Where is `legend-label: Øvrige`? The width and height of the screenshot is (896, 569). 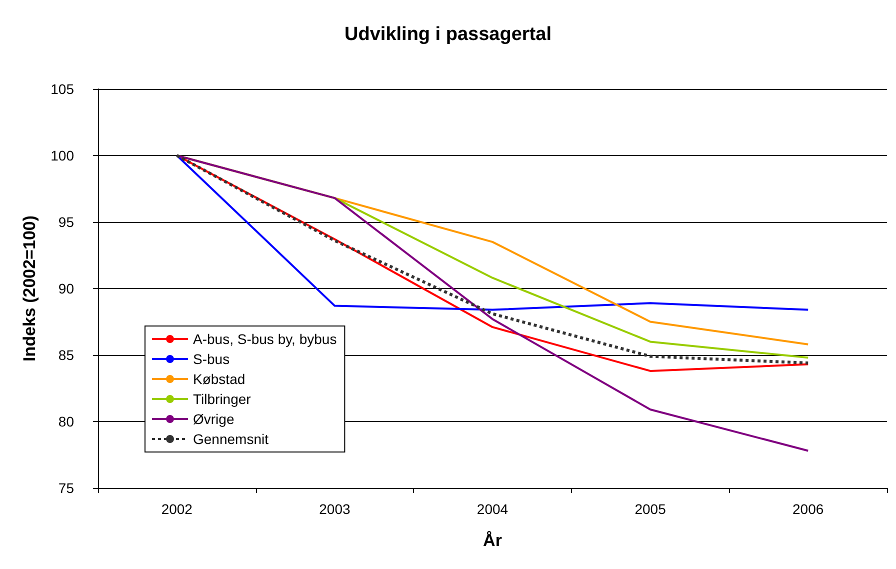 legend-label: Øvrige is located at coordinates (213, 419).